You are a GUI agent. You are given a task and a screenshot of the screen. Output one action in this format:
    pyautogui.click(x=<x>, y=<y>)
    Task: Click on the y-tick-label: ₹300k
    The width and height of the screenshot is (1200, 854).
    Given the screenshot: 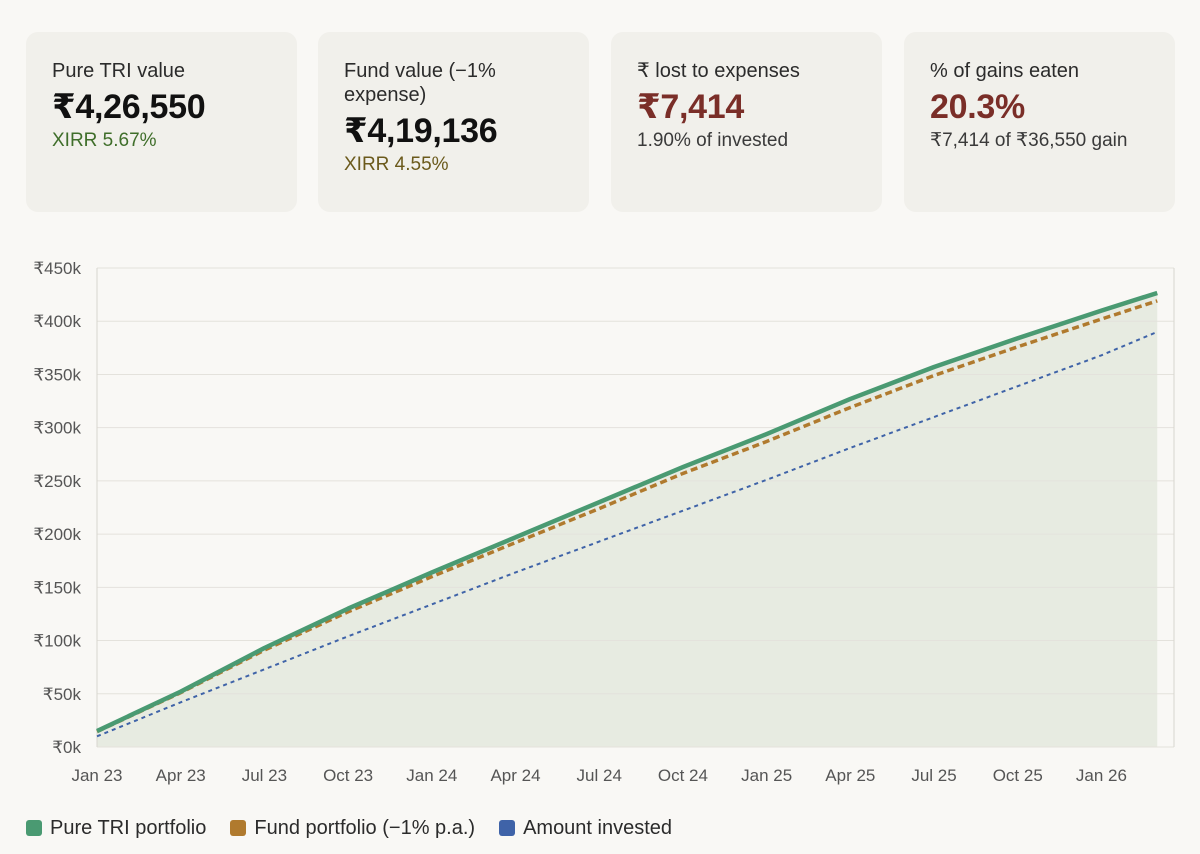 What is the action you would take?
    pyautogui.click(x=57, y=428)
    